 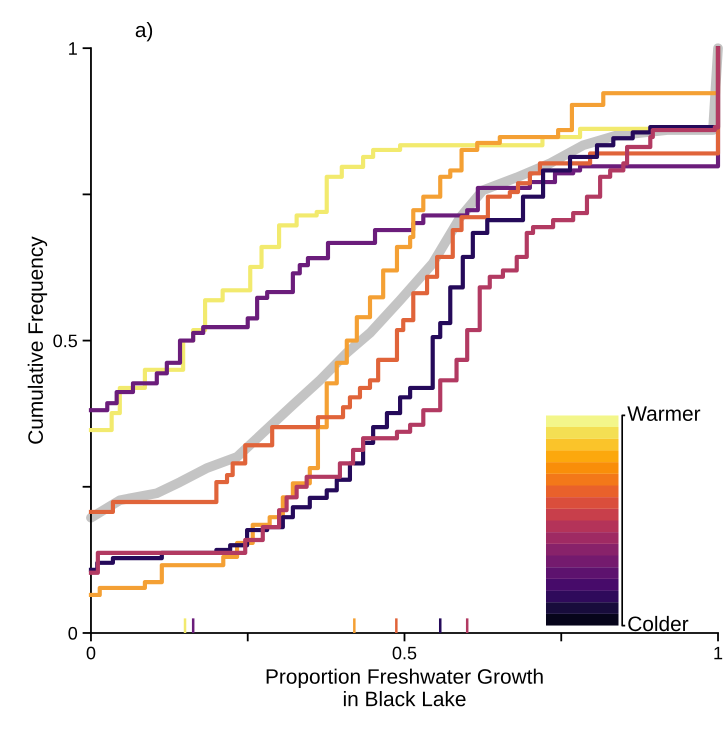 What do you see at coordinates (73, 48) in the screenshot?
I see `y-tick-label: 1` at bounding box center [73, 48].